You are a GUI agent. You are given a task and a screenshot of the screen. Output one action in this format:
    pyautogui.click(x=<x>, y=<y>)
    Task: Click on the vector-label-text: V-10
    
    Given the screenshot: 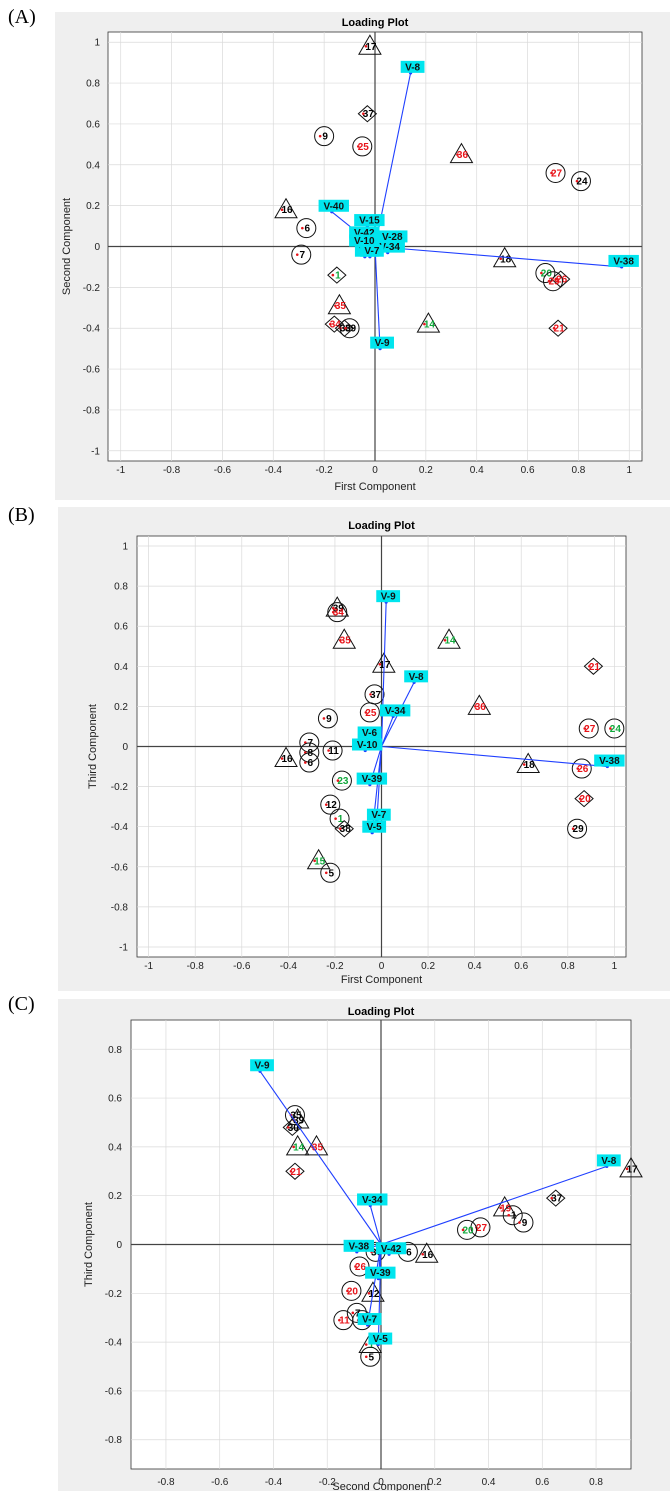 What is the action you would take?
    pyautogui.click(x=364, y=241)
    